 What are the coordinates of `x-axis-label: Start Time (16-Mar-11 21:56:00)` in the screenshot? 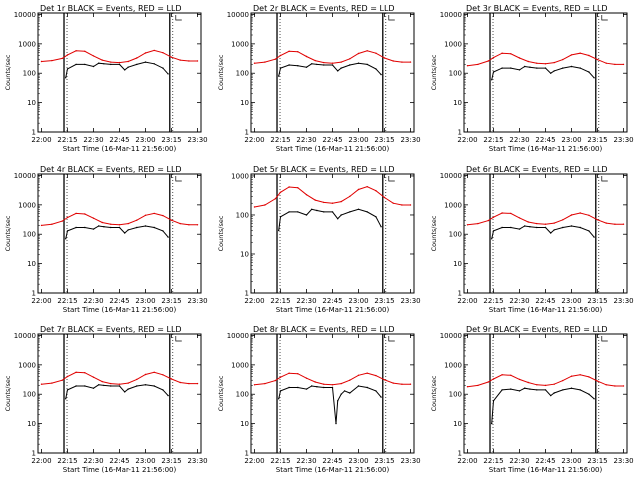 It's located at (333, 470).